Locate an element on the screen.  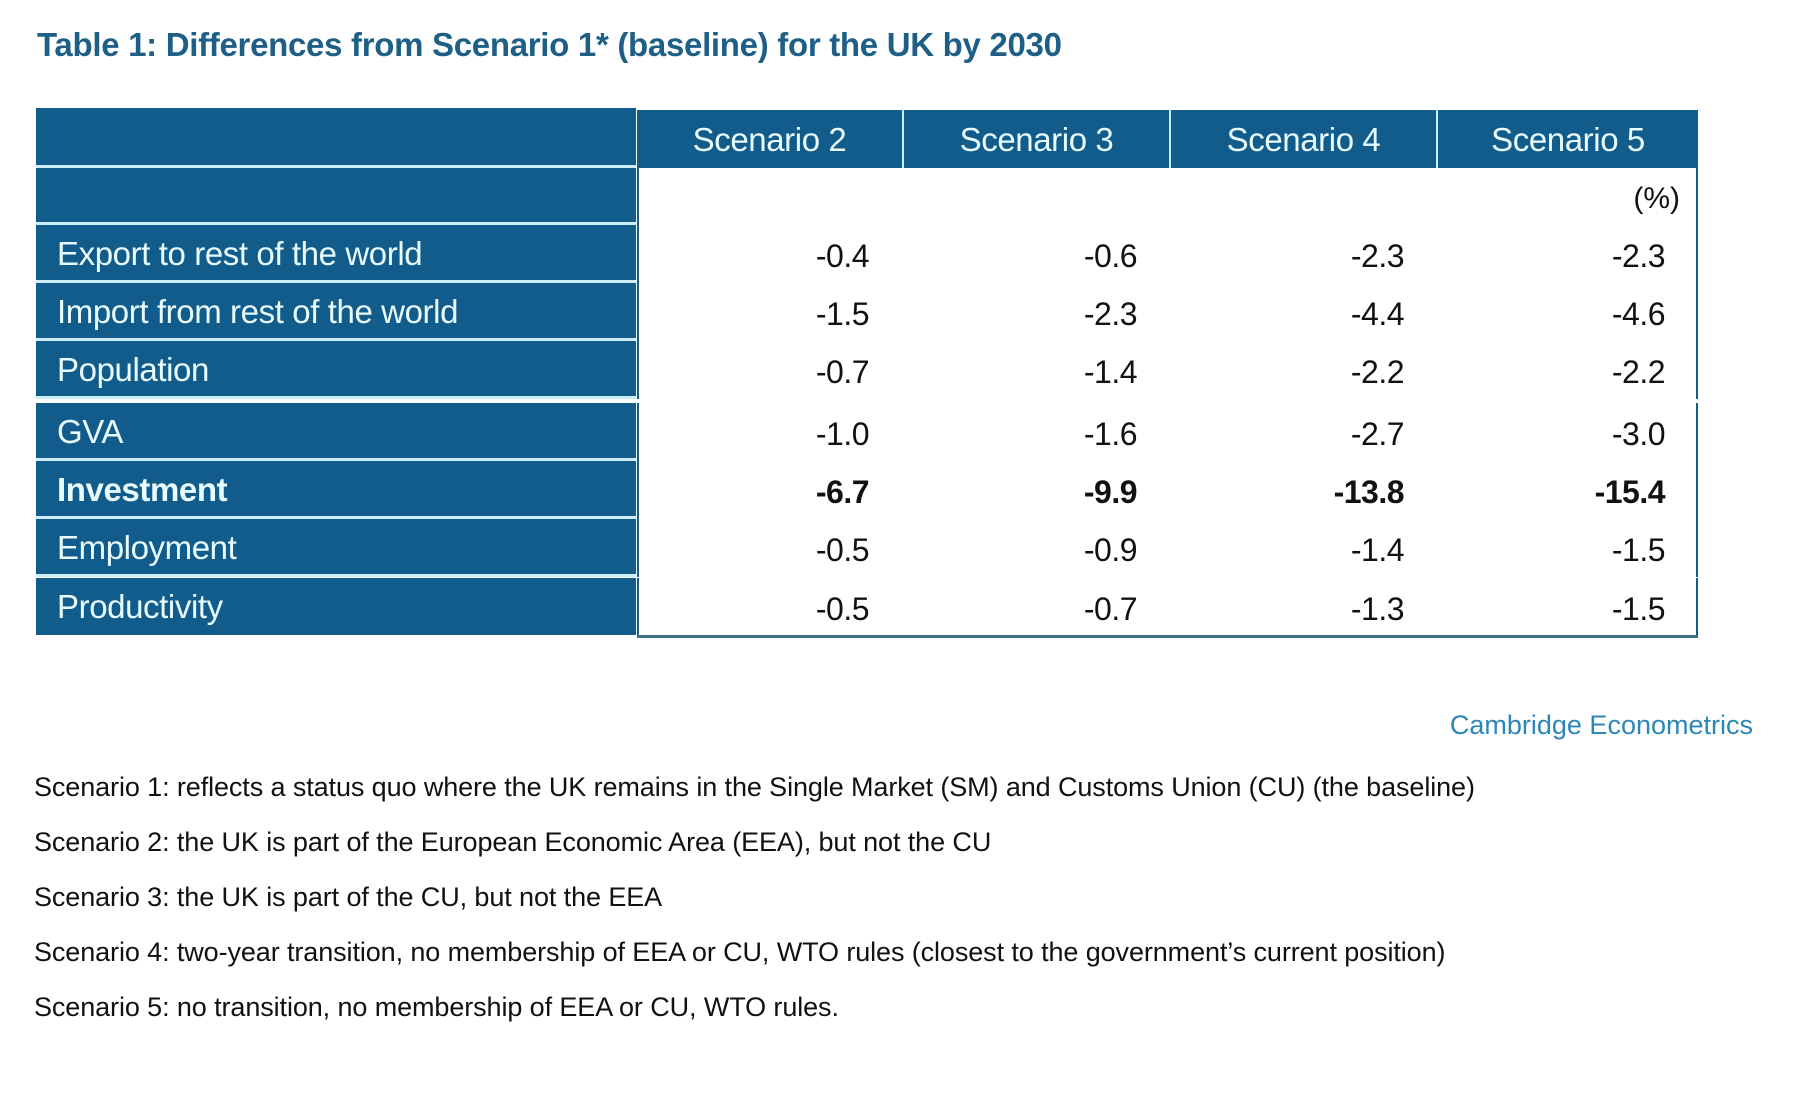
column-header: Scenario 2 is located at coordinates (769, 139).